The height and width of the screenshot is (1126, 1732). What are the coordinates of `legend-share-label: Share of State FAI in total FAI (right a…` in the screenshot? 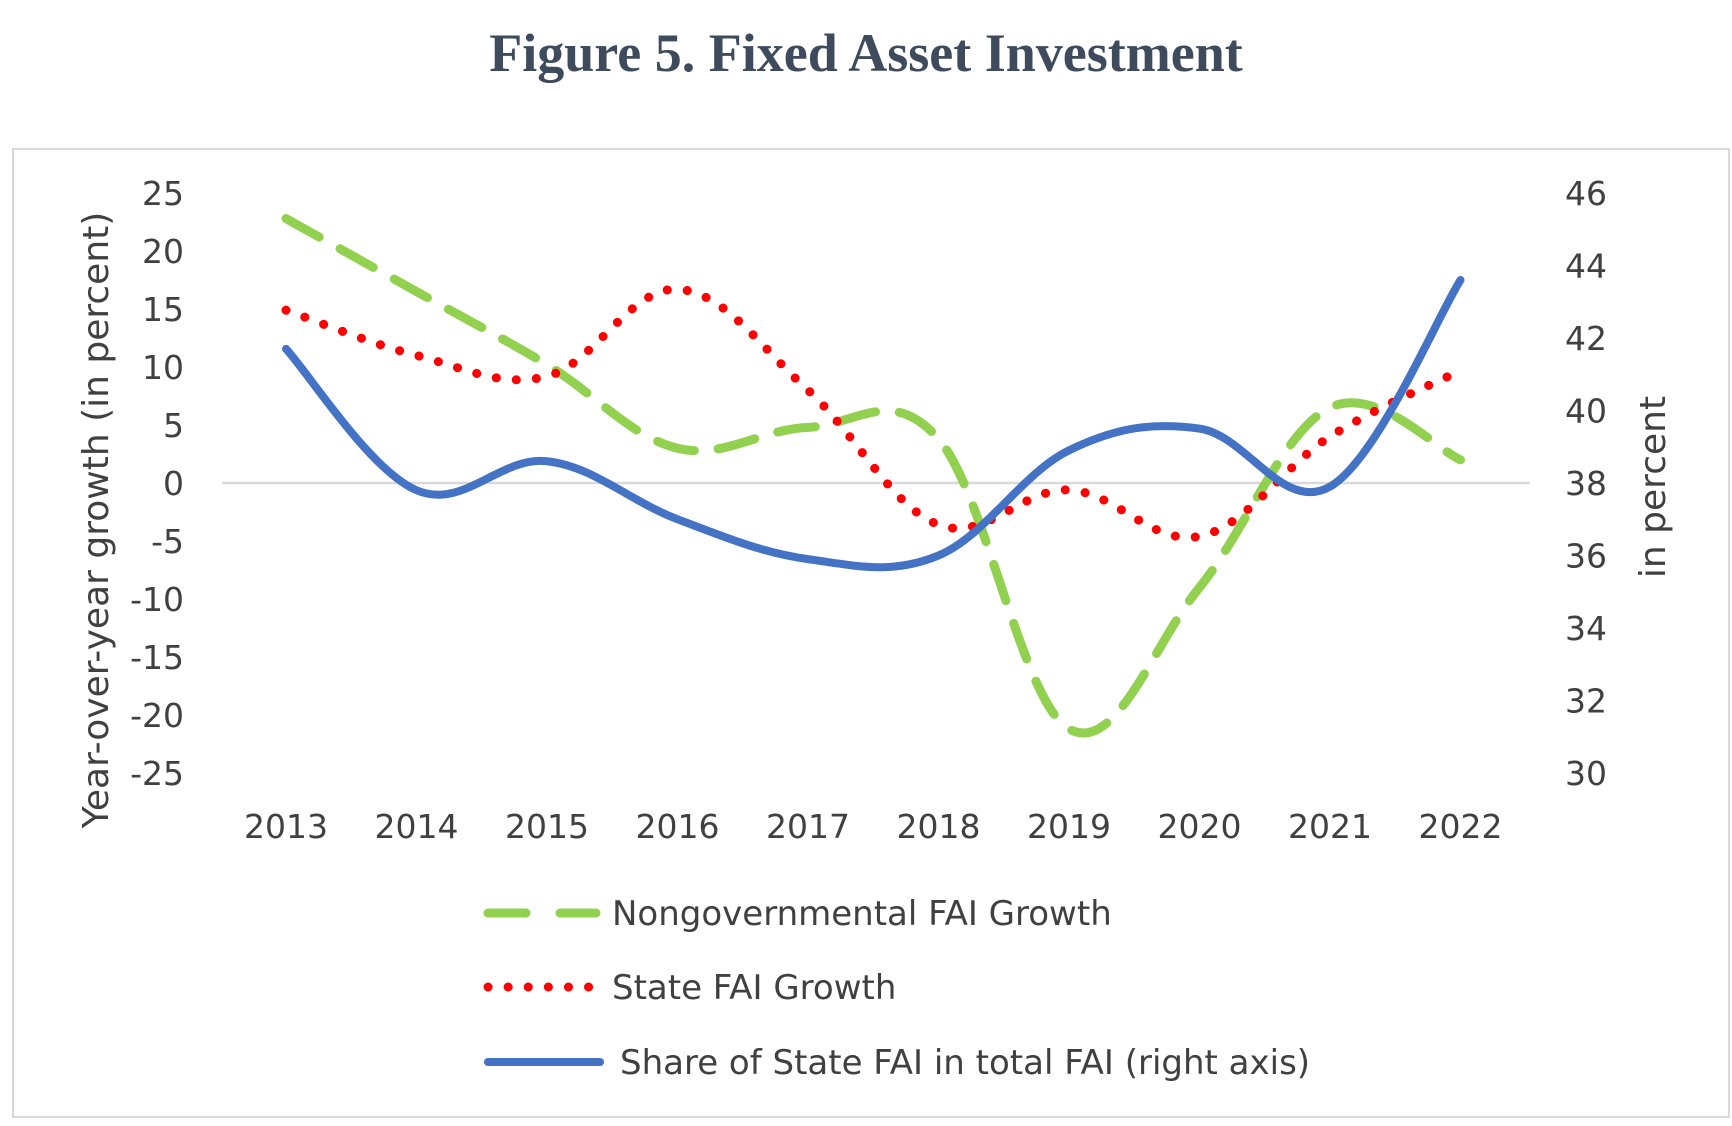 It's located at (965, 1063).